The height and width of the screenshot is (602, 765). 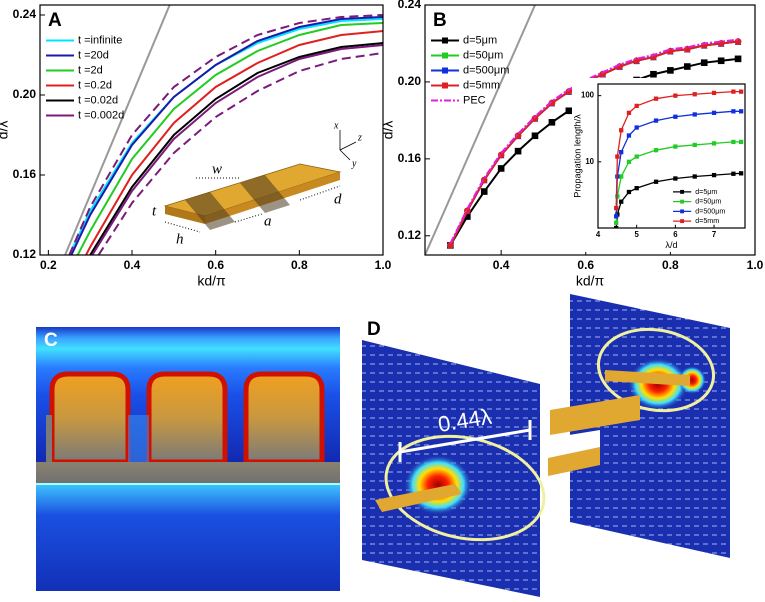 I want to click on dimension-label: d, so click(x=338, y=199).